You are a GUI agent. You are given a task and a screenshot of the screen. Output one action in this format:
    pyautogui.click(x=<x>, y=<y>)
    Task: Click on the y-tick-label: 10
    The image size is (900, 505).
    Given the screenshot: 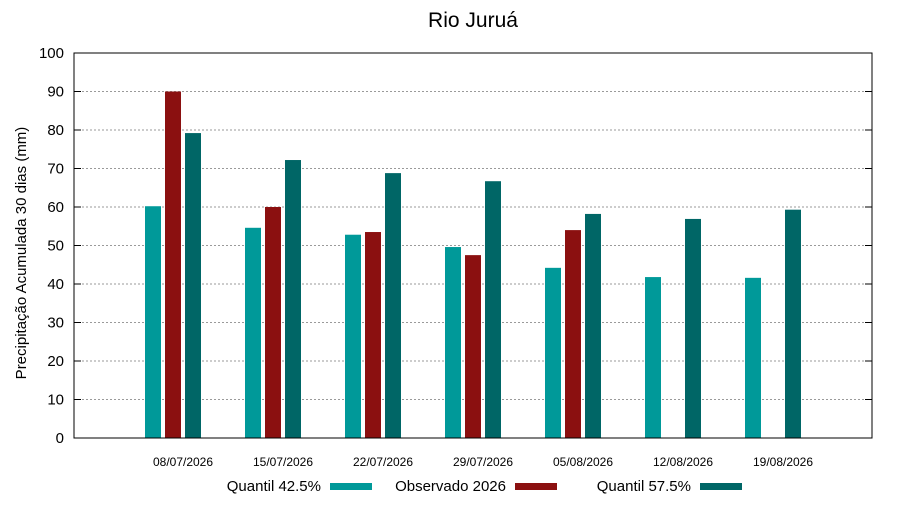 What is the action you would take?
    pyautogui.click(x=55, y=400)
    